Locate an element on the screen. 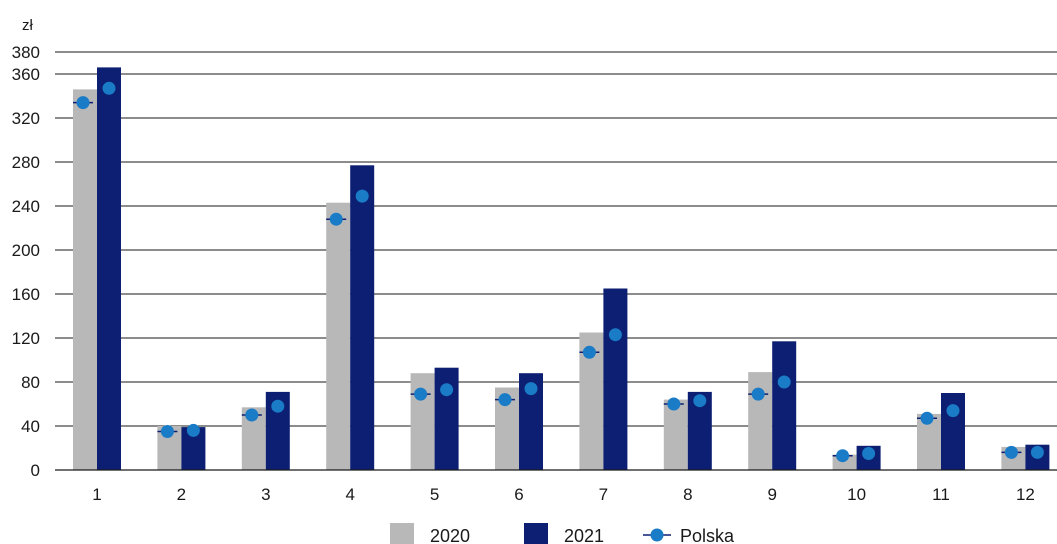 This screenshot has height=544, width=1057. y-tick-label: 40 is located at coordinates (30, 426).